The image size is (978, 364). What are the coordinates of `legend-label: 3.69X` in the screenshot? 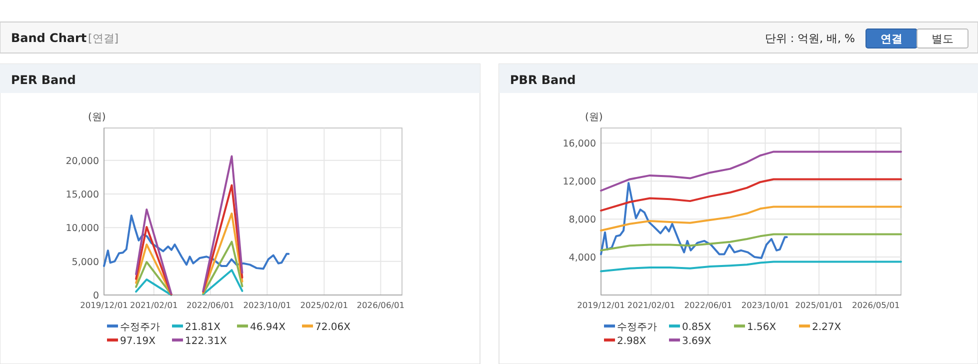 It's located at (697, 341).